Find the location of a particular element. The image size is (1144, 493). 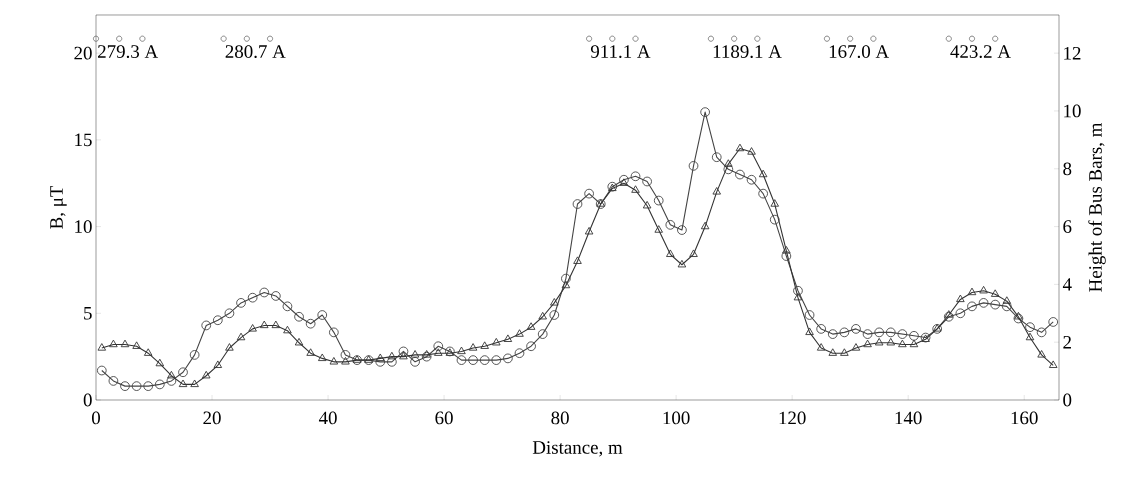

annotation: 167.0 A is located at coordinates (859, 51).